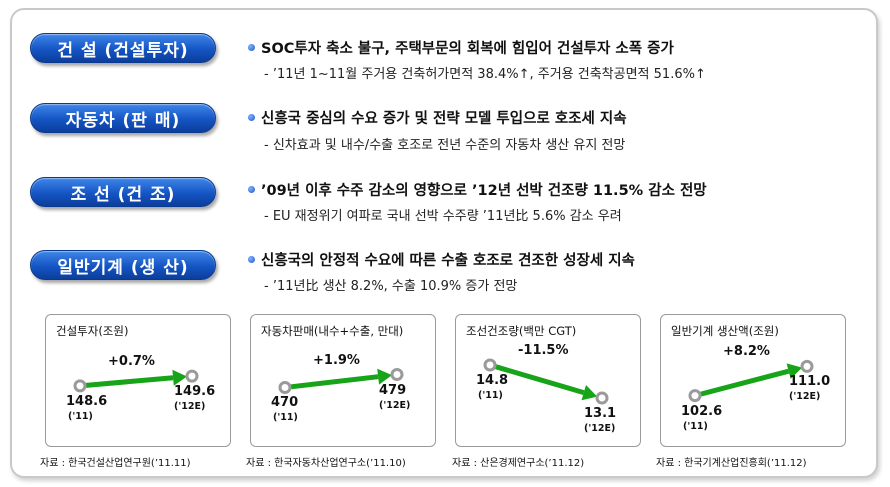 Image resolution: width=890 pixels, height=487 pixels. I want to click on section-detail-automobile: - 신차효과 및 내수/수출 호조로 전년 수준의 자동차 생산 유지 전망, so click(445, 145).